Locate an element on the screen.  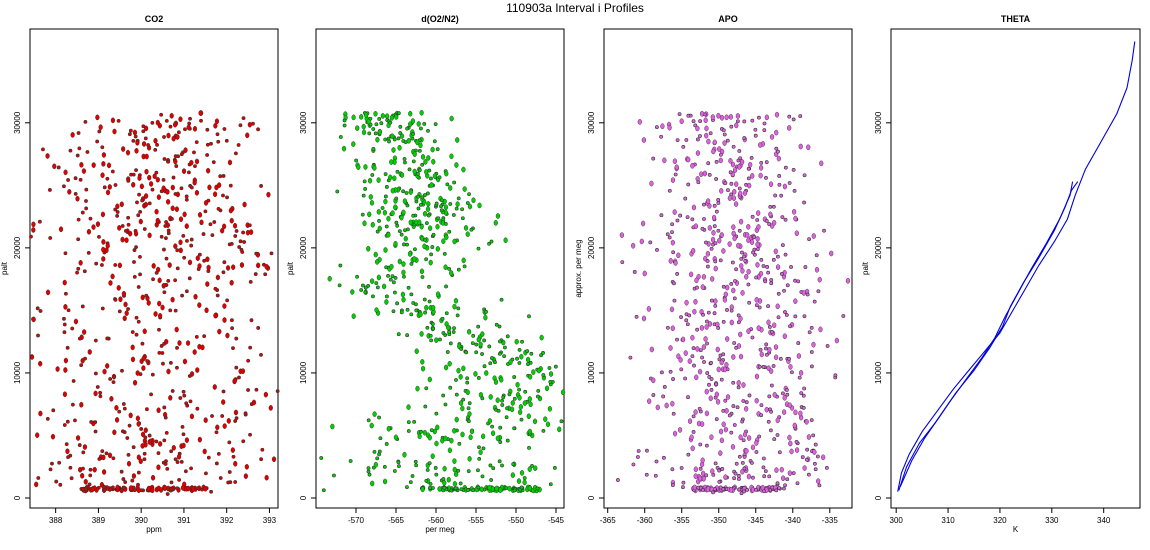
do2n2-x-tick-label: -565 is located at coordinates (396, 520).